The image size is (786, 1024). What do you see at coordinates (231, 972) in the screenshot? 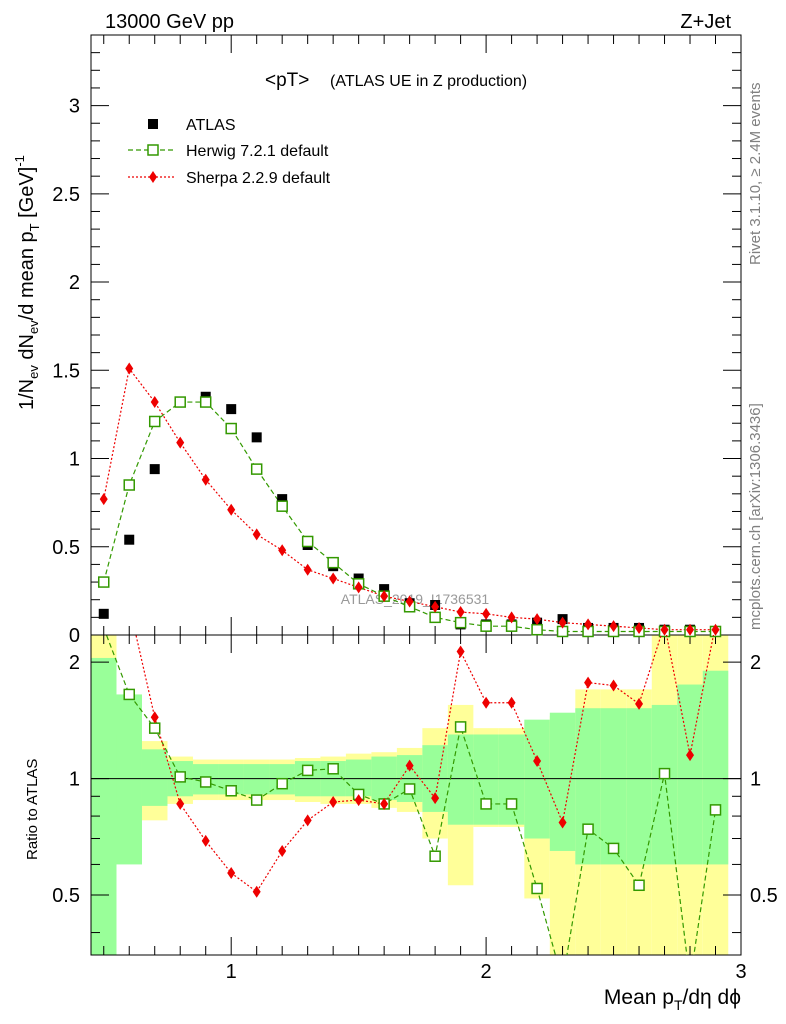
I see `x-tick-label: 1` at bounding box center [231, 972].